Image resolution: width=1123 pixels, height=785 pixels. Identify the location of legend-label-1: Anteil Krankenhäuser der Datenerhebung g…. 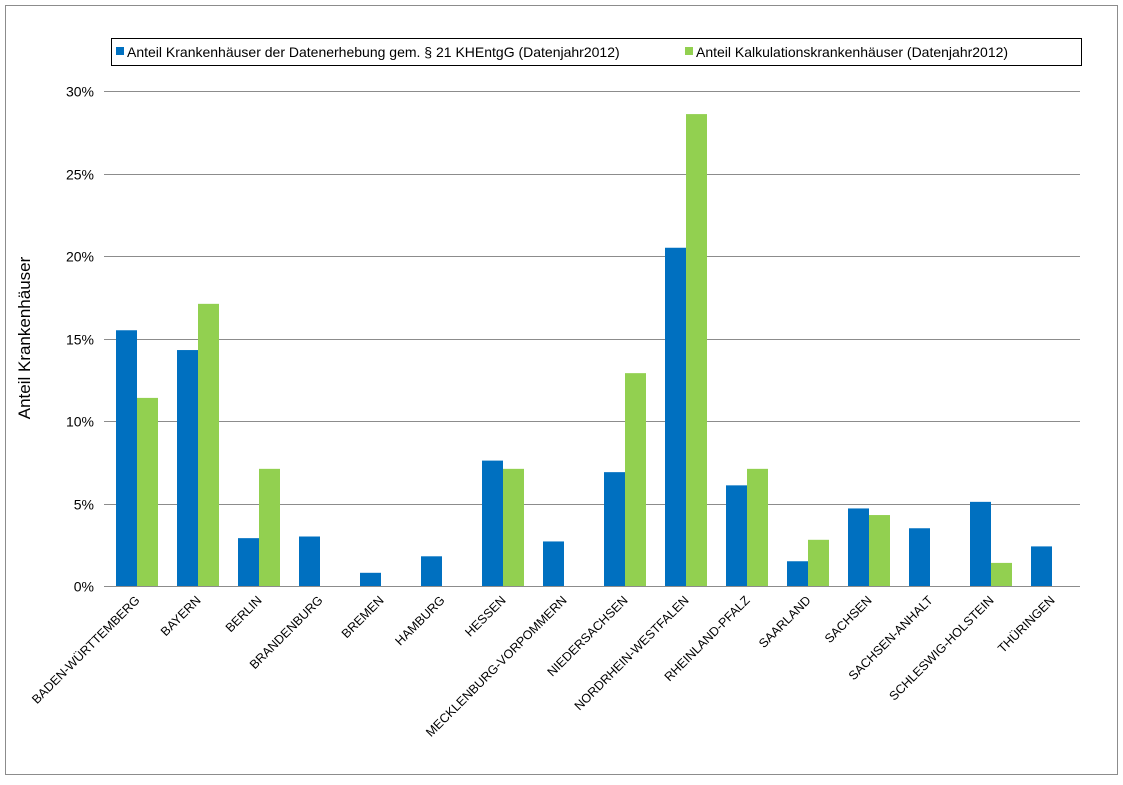
(373, 52).